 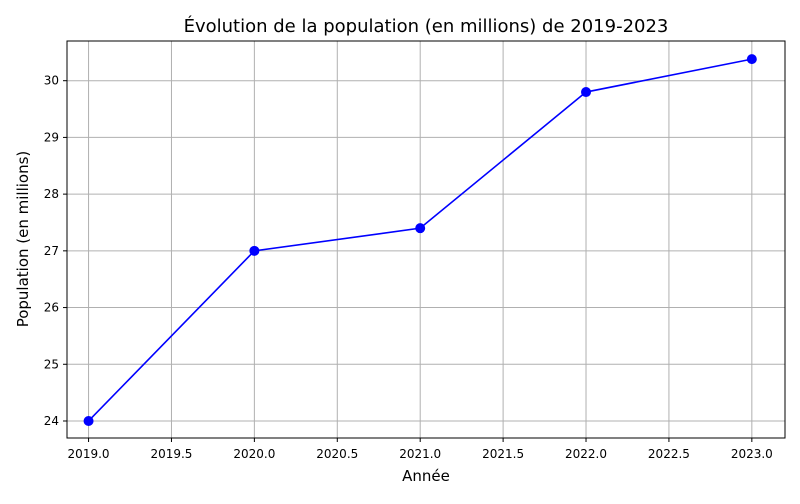 What do you see at coordinates (171, 454) in the screenshot?
I see `x-tick-label: 2019.5` at bounding box center [171, 454].